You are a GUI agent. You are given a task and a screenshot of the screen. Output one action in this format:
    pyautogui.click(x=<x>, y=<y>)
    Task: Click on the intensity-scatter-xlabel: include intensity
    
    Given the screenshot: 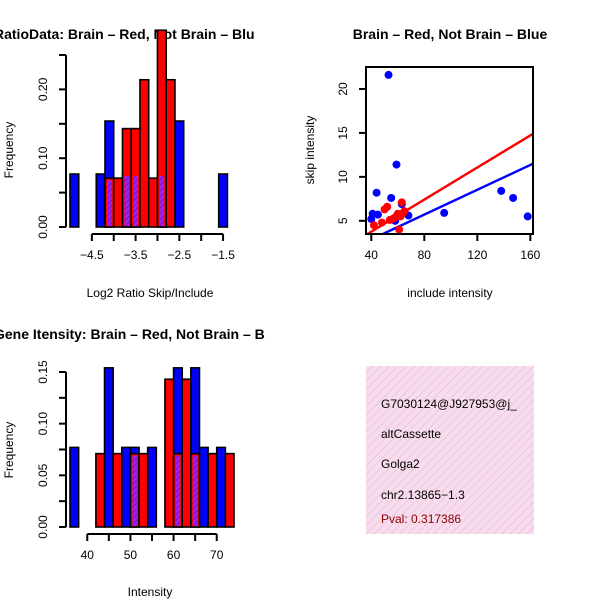 What is the action you would take?
    pyautogui.click(x=449, y=293)
    